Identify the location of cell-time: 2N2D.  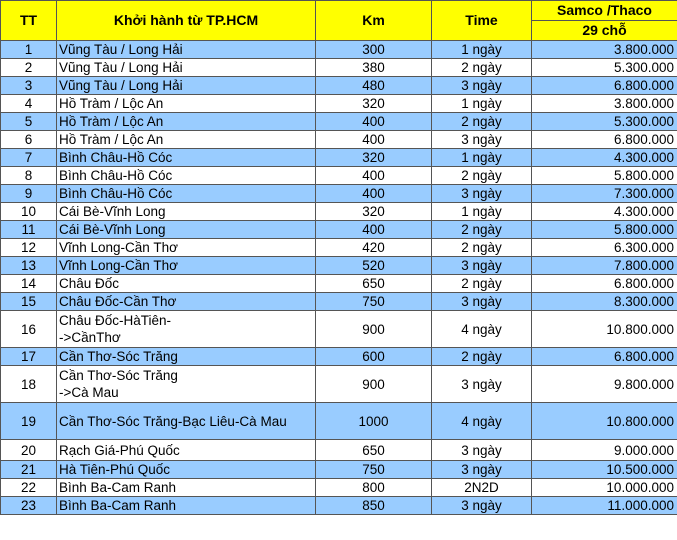
(481, 487).